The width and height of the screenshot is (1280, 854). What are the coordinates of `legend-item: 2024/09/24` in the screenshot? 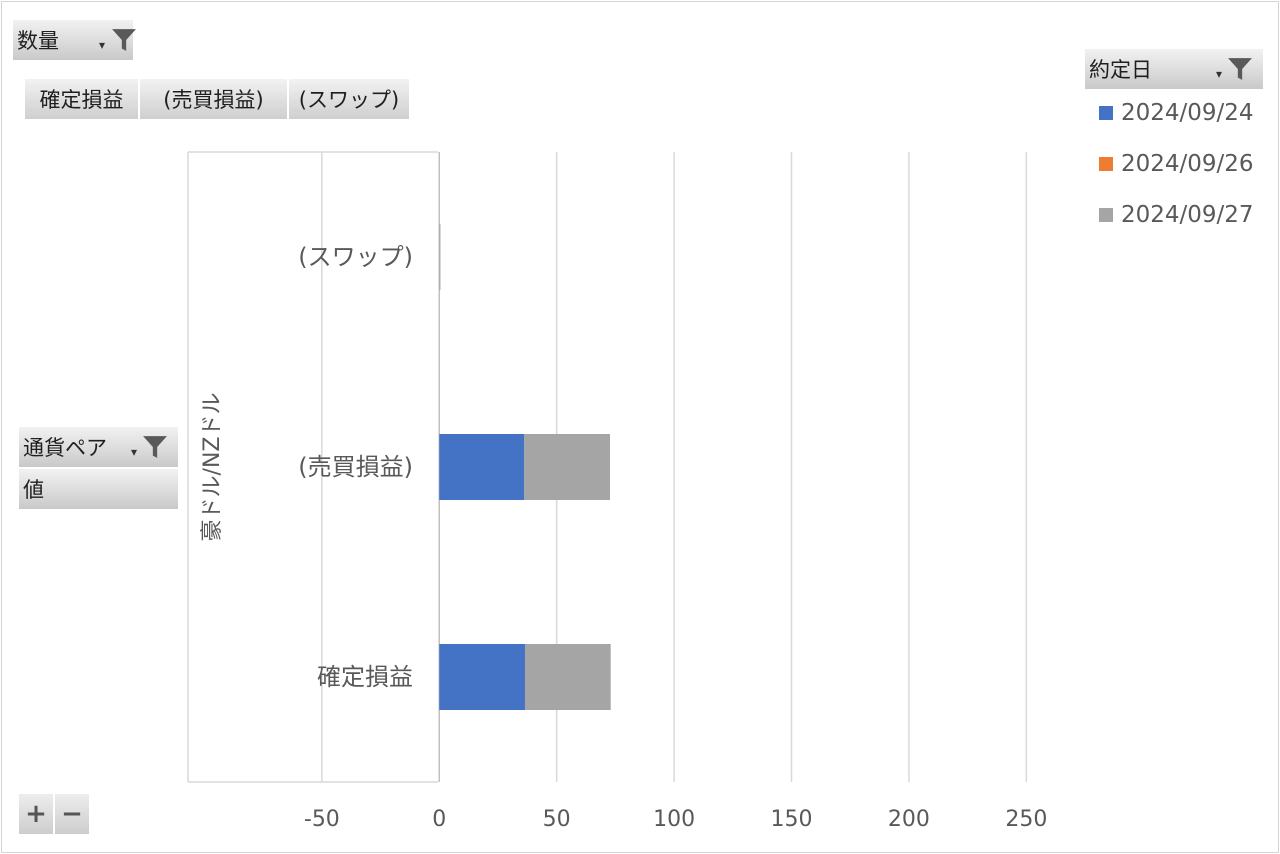 It's located at (1176, 113).